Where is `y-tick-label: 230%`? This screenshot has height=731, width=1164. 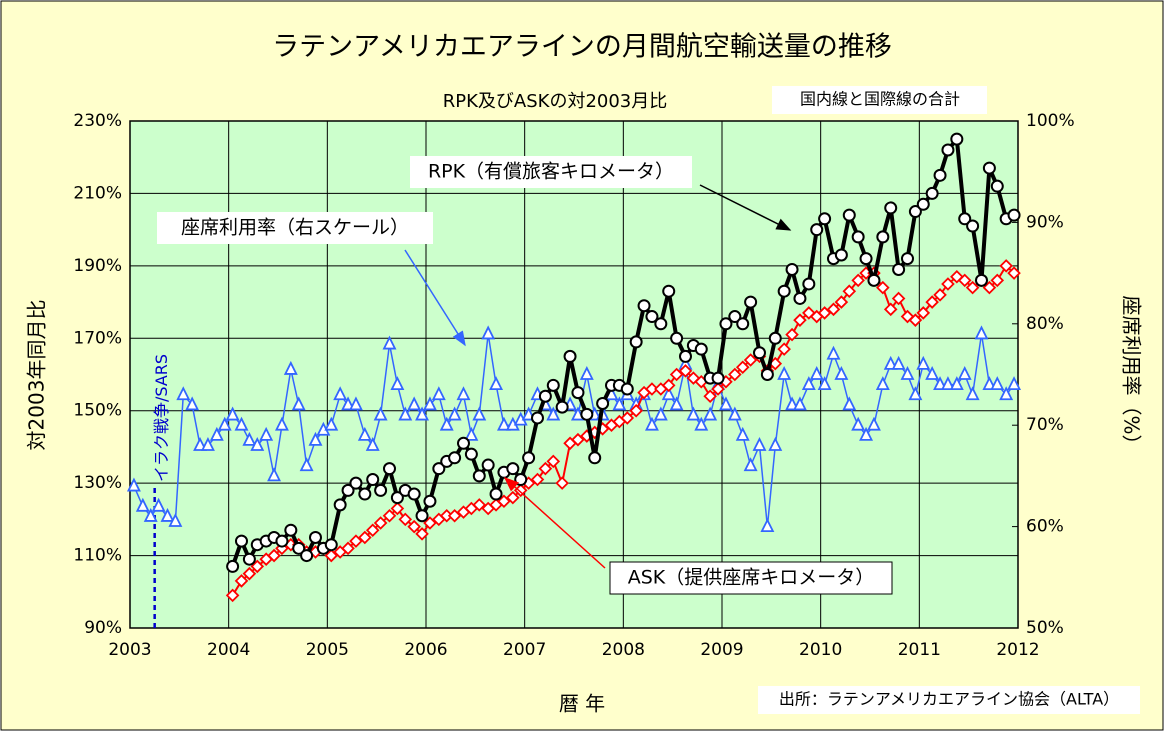 y-tick-label: 230% is located at coordinates (97, 121).